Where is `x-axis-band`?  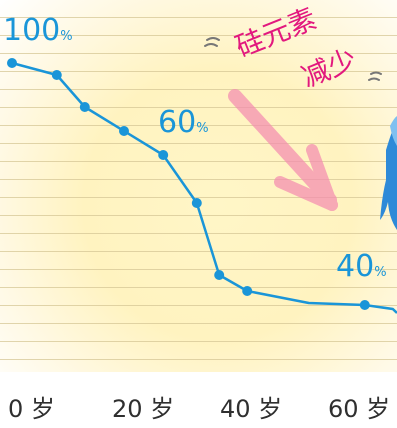
x-axis-band is located at coordinates (198, 400).